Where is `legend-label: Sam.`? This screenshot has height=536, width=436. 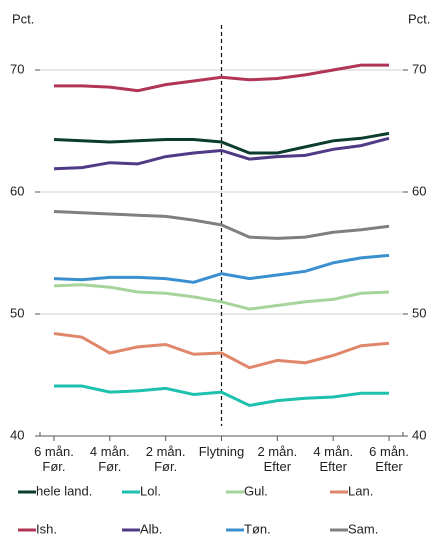
legend-label: Sam. is located at coordinates (363, 528).